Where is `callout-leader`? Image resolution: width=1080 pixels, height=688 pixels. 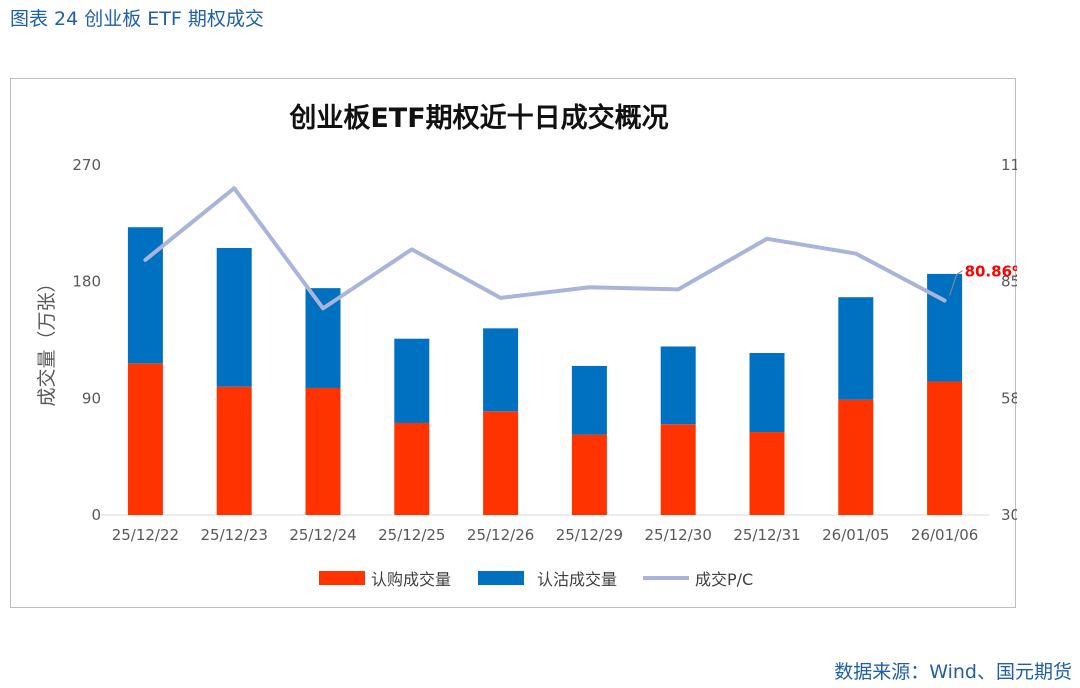
callout-leader is located at coordinates (956, 283).